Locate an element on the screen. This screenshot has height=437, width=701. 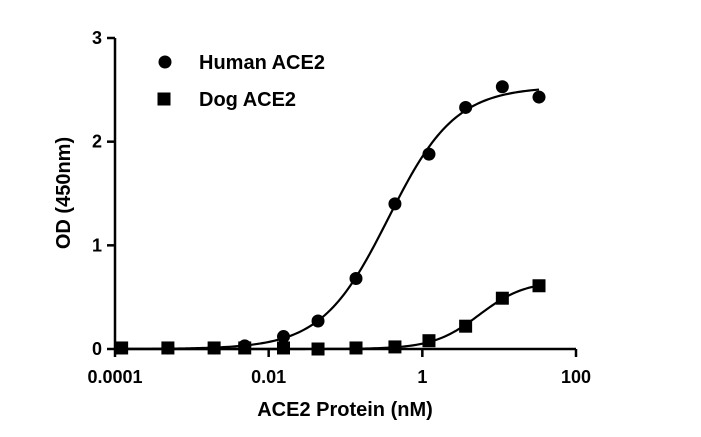
x-tick-label: 0.01 is located at coordinates (268, 377).